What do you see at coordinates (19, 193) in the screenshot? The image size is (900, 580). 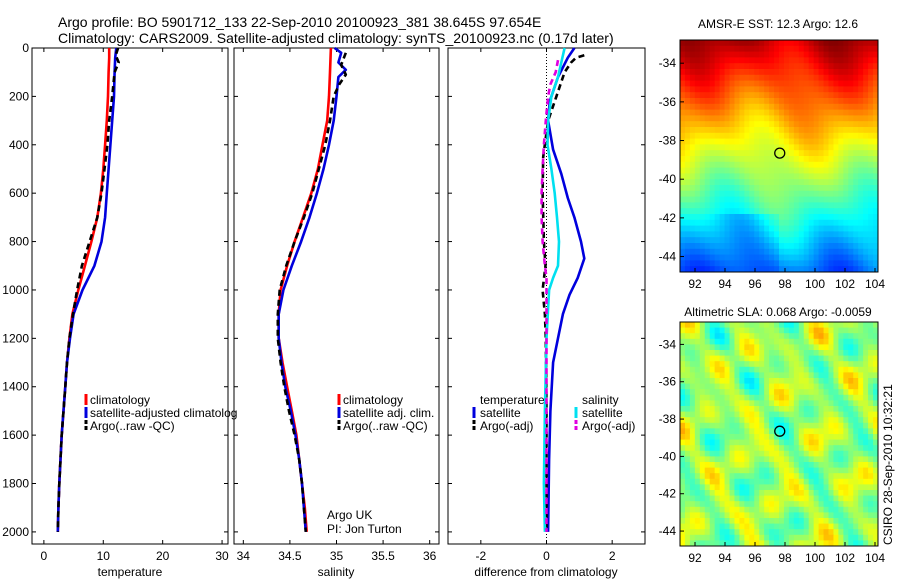 I see `depth-tick-label: 600` at bounding box center [19, 193].